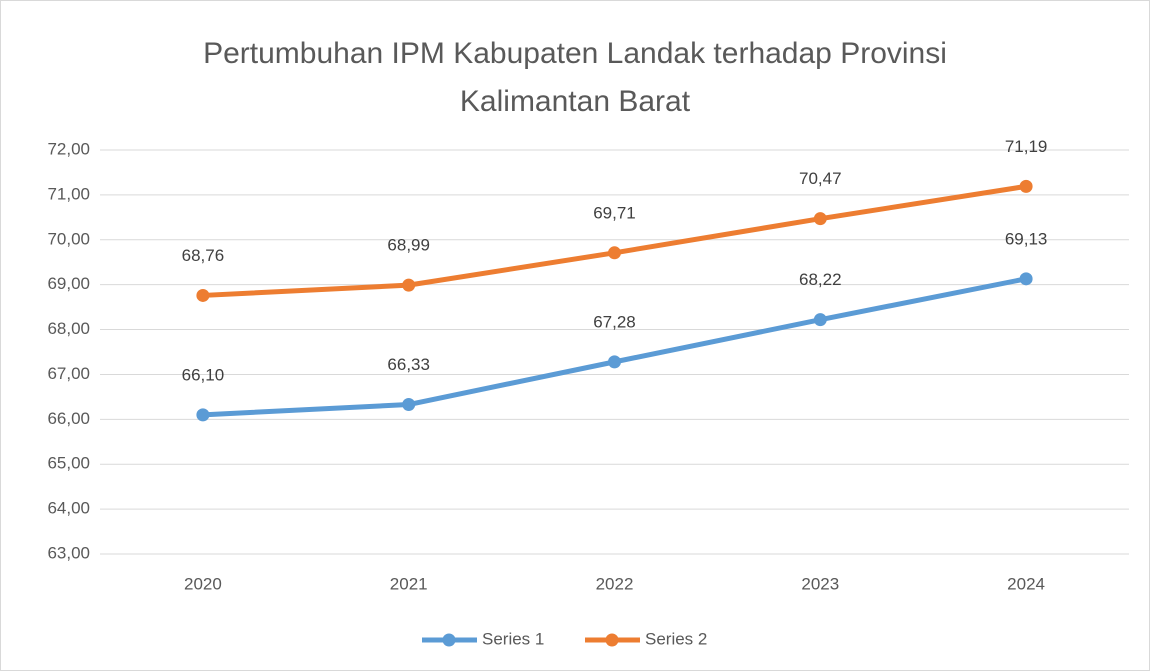  What do you see at coordinates (1026, 238) in the screenshot?
I see `data-label: 69,13` at bounding box center [1026, 238].